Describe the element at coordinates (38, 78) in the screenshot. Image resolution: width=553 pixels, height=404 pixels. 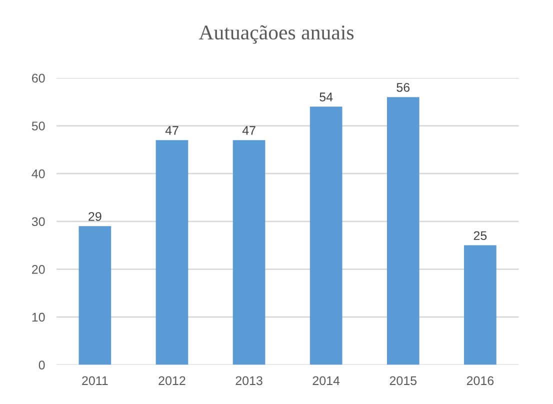
I see `y-tick-label: 60` at that location.